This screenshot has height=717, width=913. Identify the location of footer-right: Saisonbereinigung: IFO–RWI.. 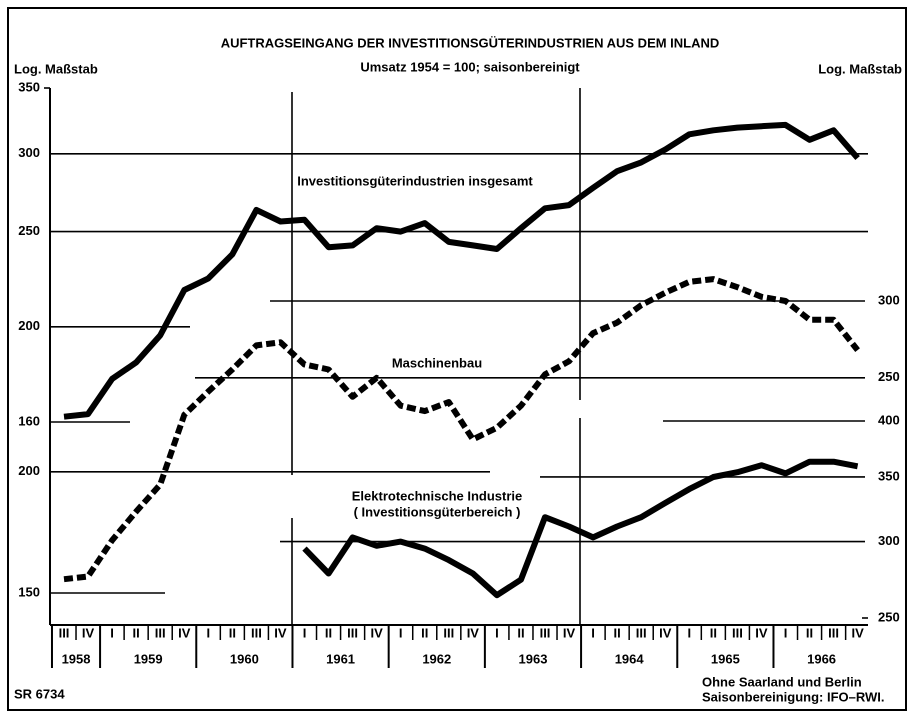
(793, 696).